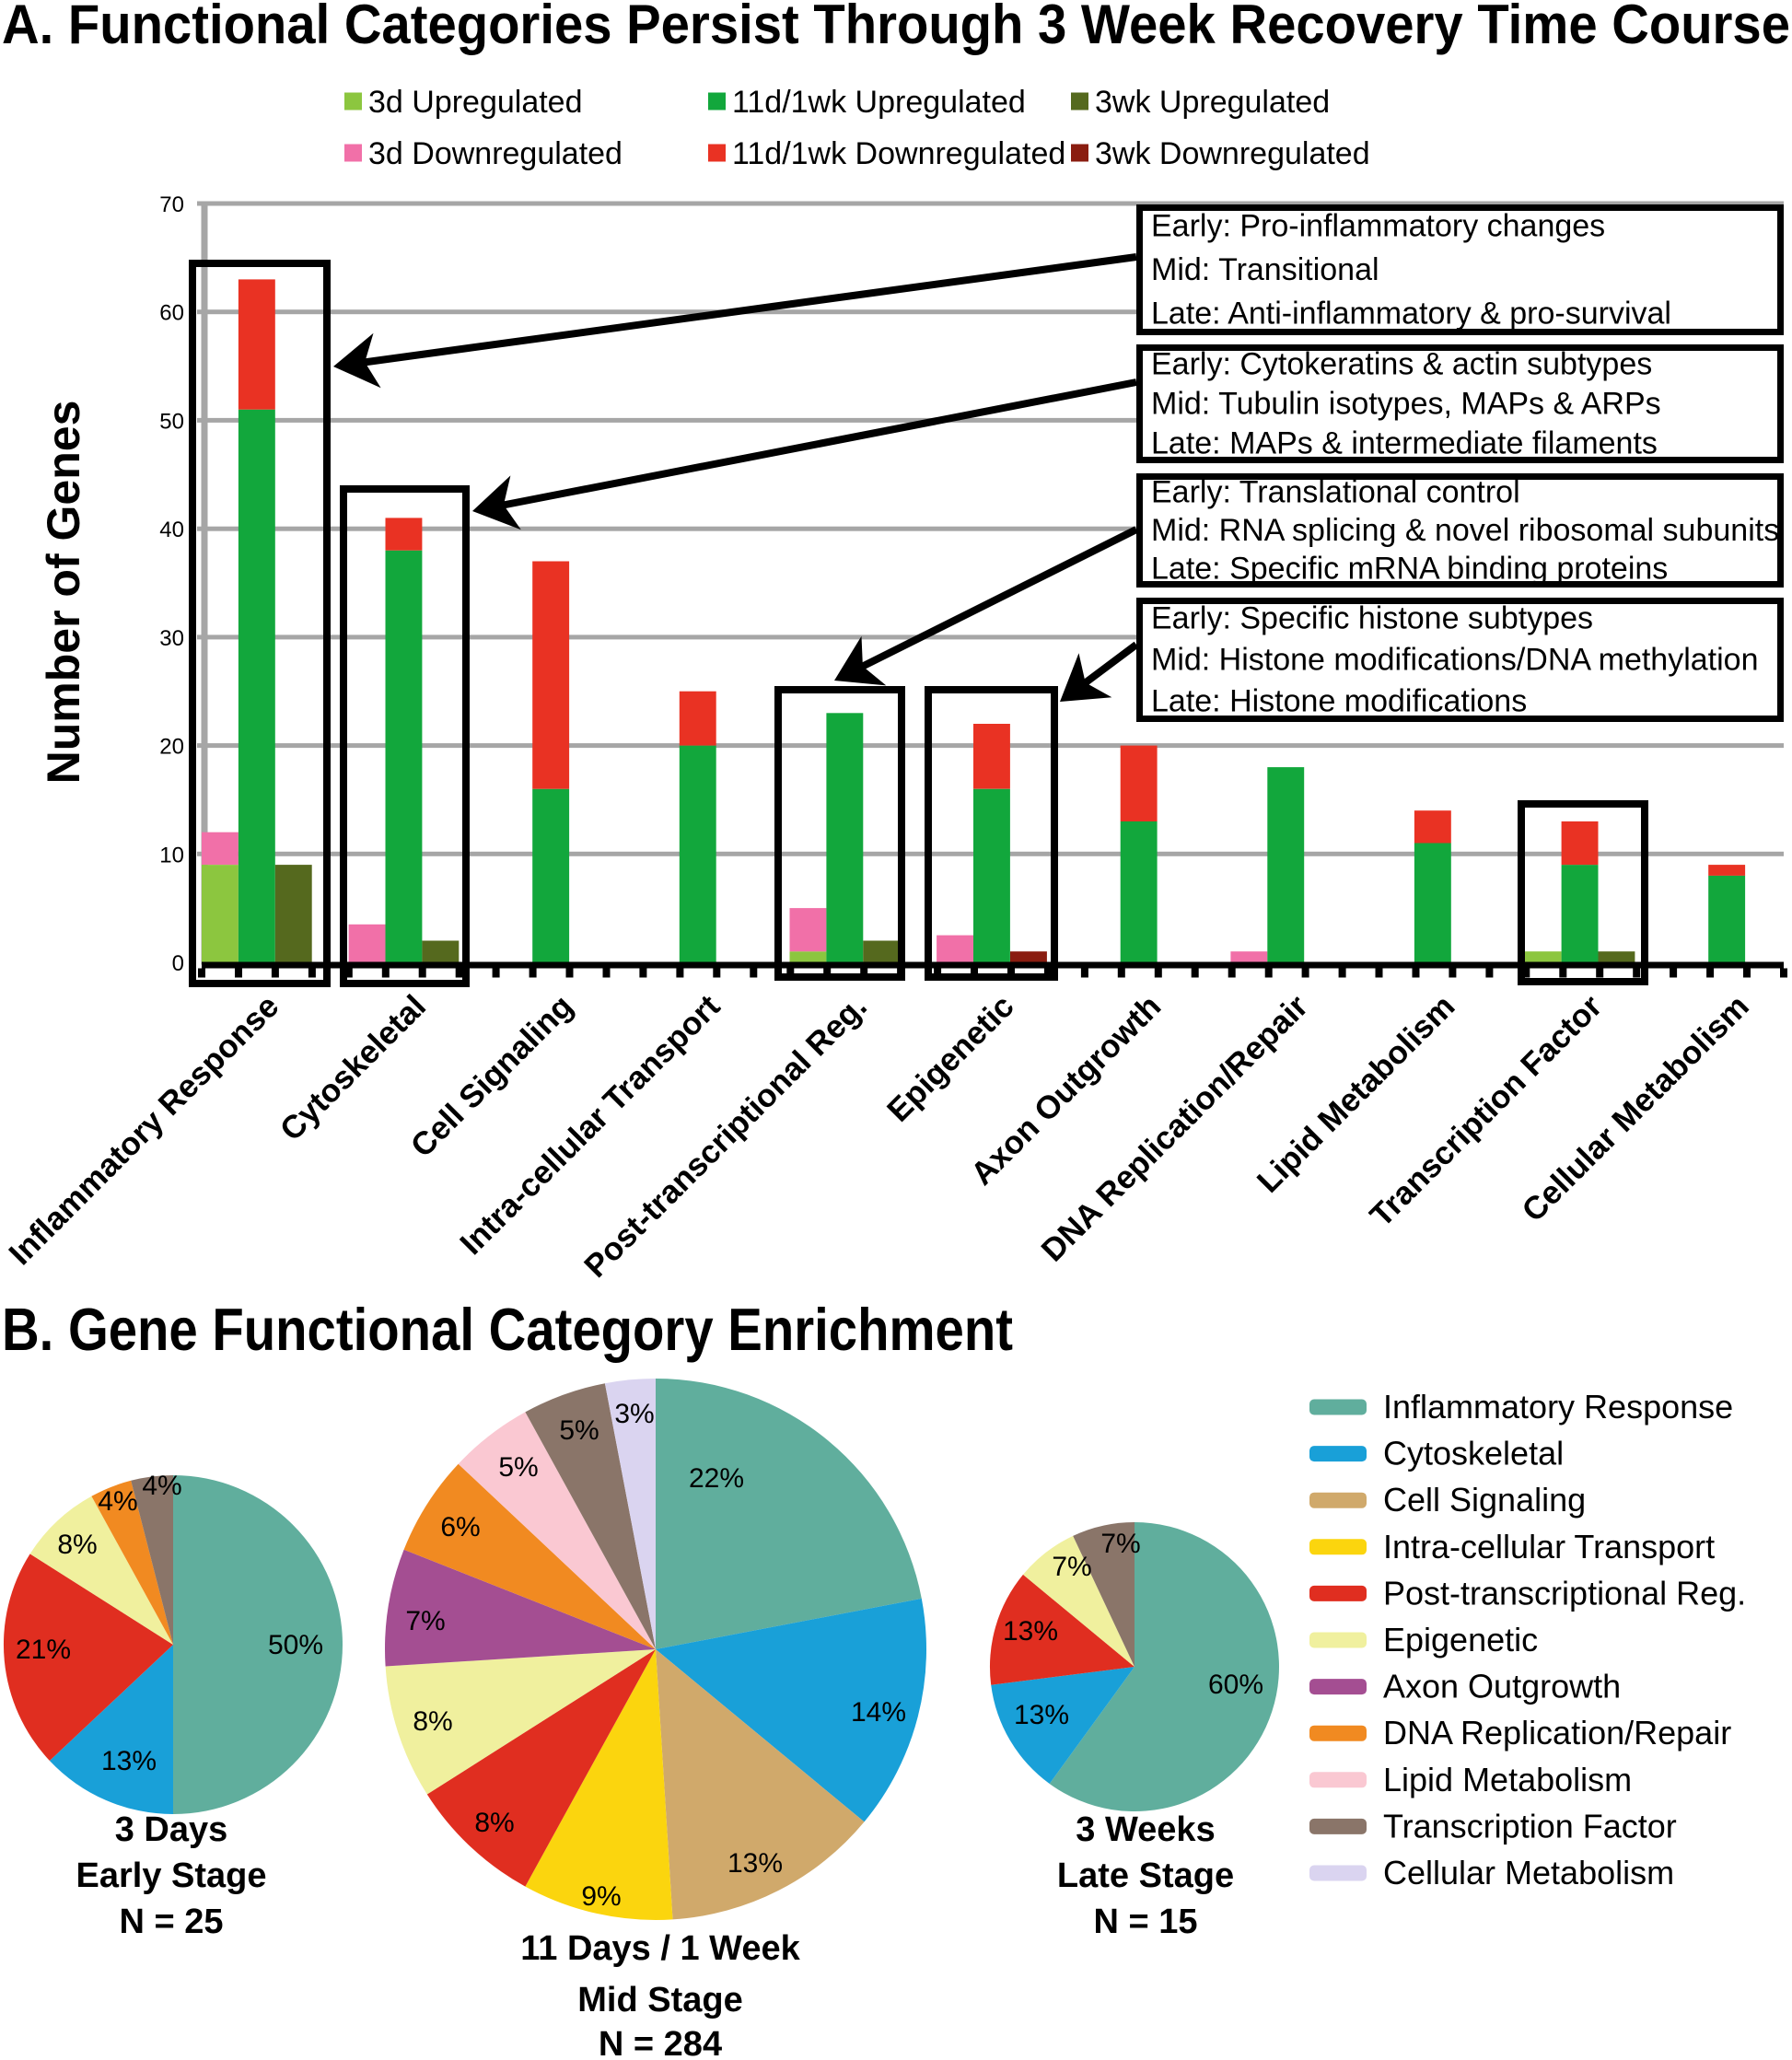  Describe the element at coordinates (460, 1527) in the screenshot. I see `svg-text: 6%` at that location.